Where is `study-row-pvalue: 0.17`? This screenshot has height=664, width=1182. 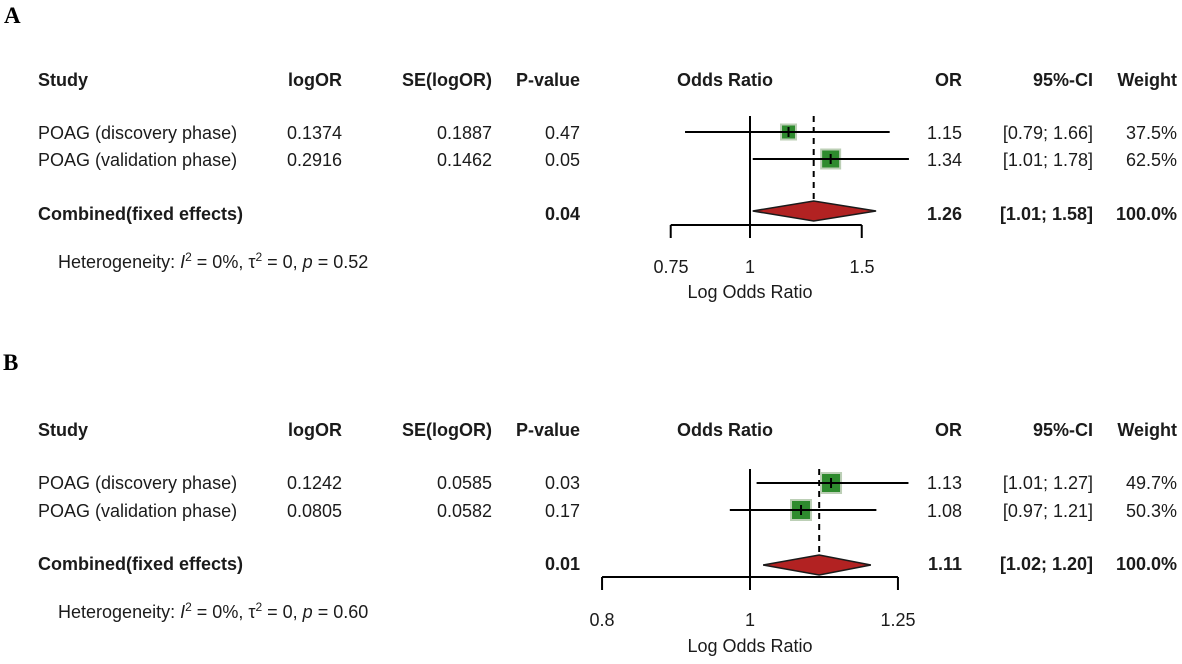 study-row-pvalue: 0.17 is located at coordinates (562, 511).